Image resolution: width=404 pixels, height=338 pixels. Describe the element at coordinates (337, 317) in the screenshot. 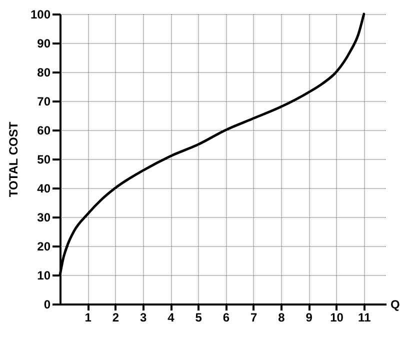

I see `x-tick-label: 10` at that location.